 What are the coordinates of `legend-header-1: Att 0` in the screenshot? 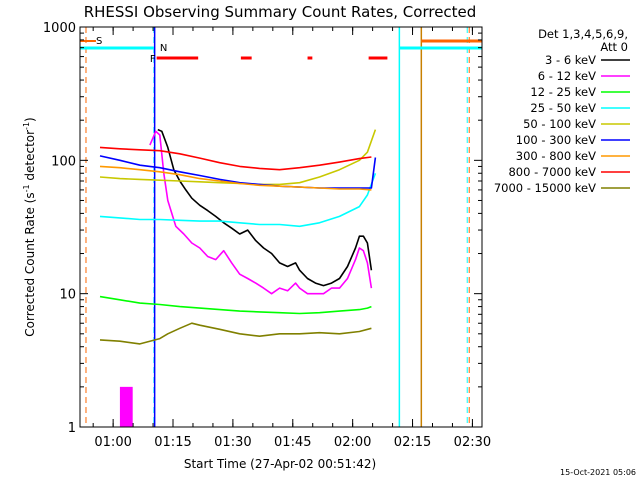 It's located at (614, 47).